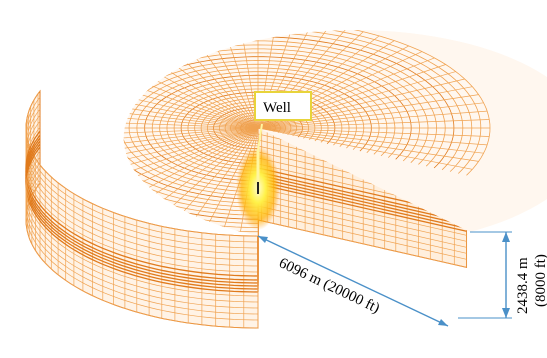  Describe the element at coordinates (523, 285) in the screenshot. I see `height-label-metric: 2438.4 m` at that location.